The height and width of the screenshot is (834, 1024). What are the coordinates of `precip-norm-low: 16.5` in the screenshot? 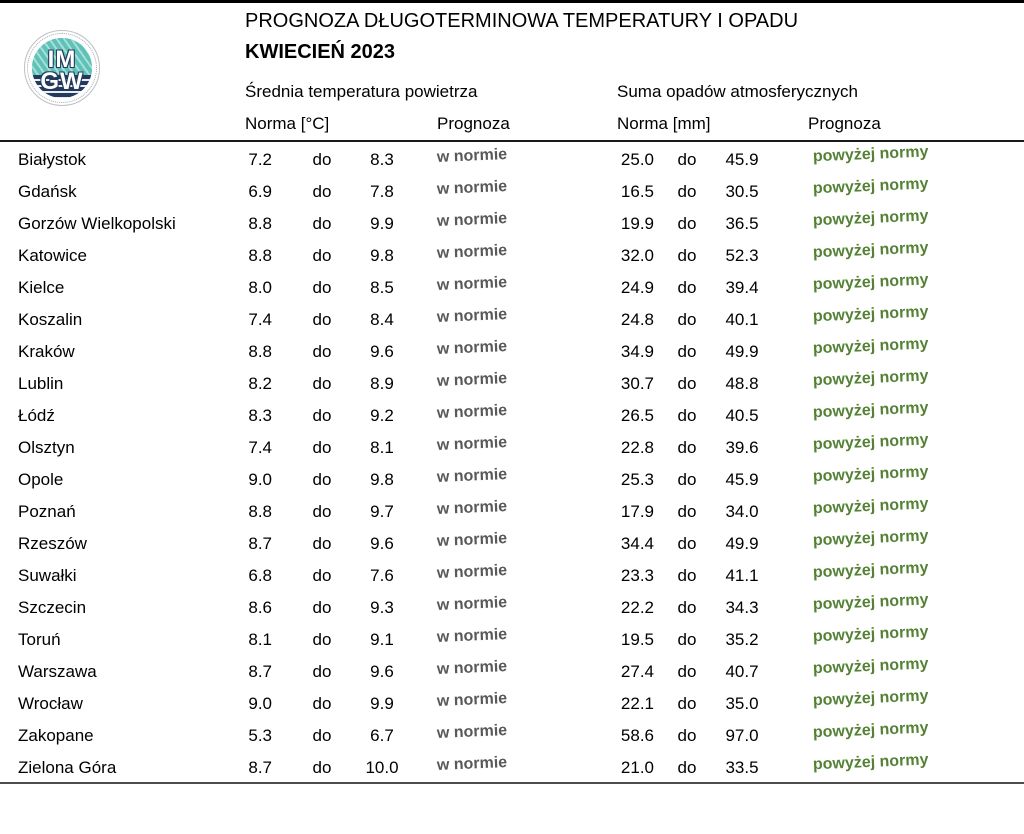 It's located at (637, 191).